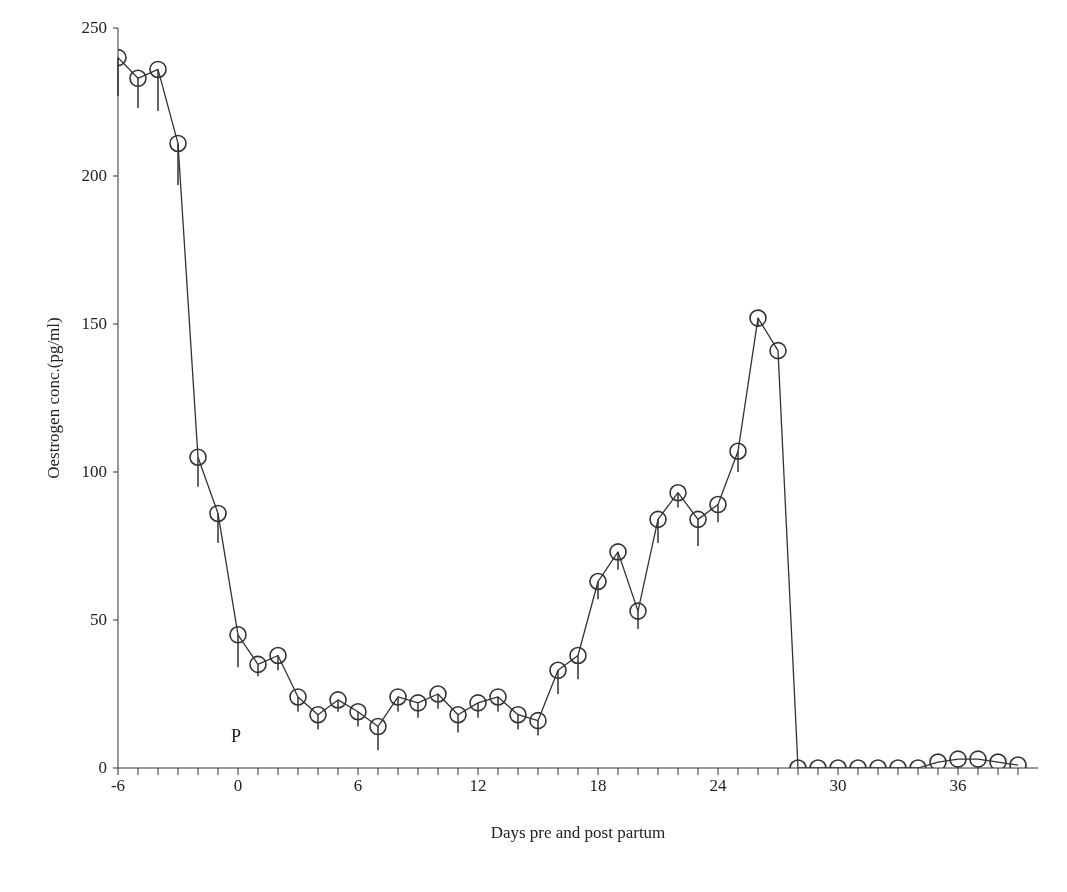  What do you see at coordinates (238, 785) in the screenshot?
I see `x-tick-label: 0` at bounding box center [238, 785].